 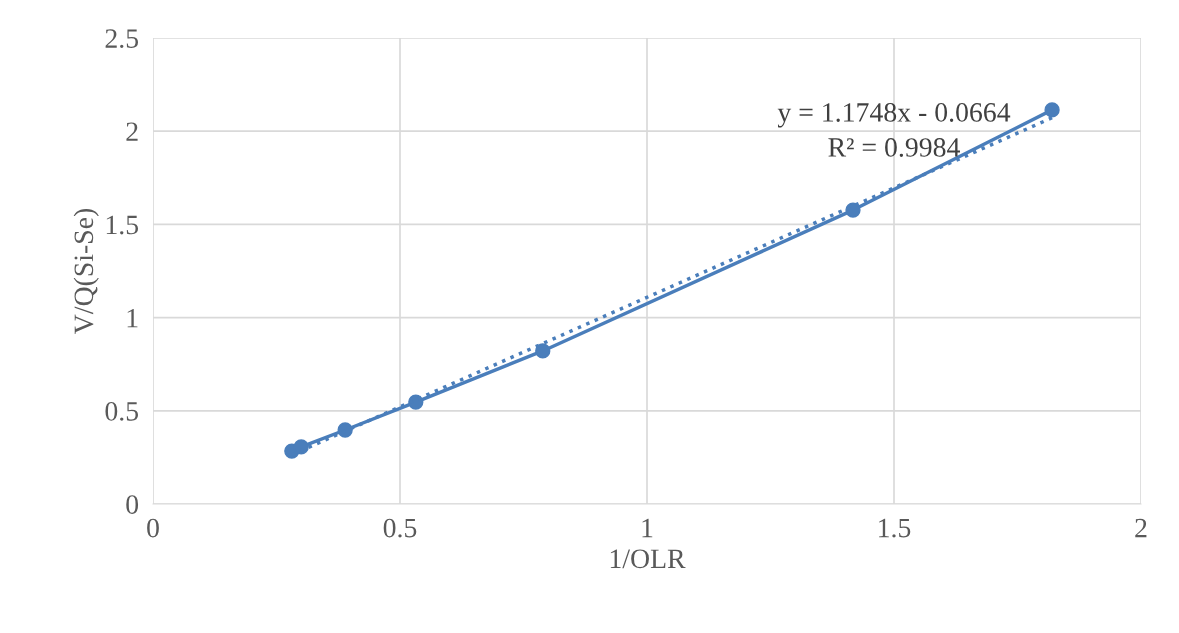 What do you see at coordinates (122, 411) in the screenshot?
I see `y-tick-label: 0.5` at bounding box center [122, 411].